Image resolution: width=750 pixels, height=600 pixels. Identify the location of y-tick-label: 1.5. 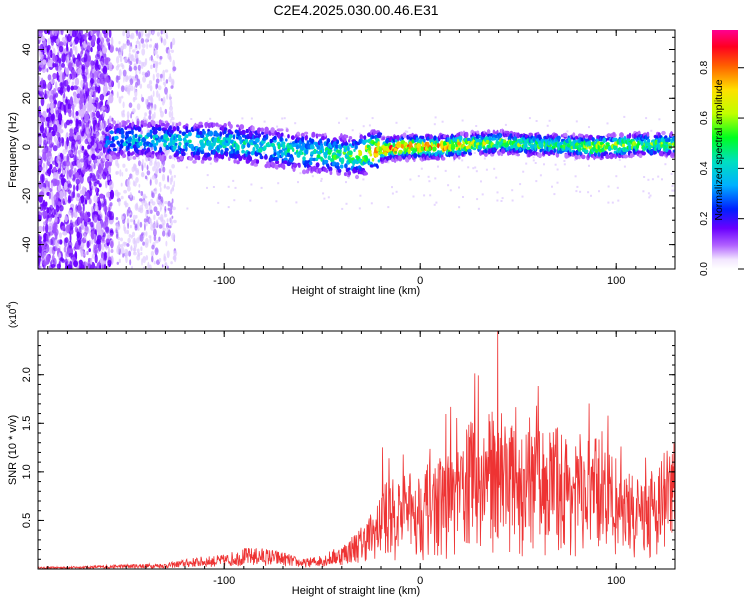
(27, 423).